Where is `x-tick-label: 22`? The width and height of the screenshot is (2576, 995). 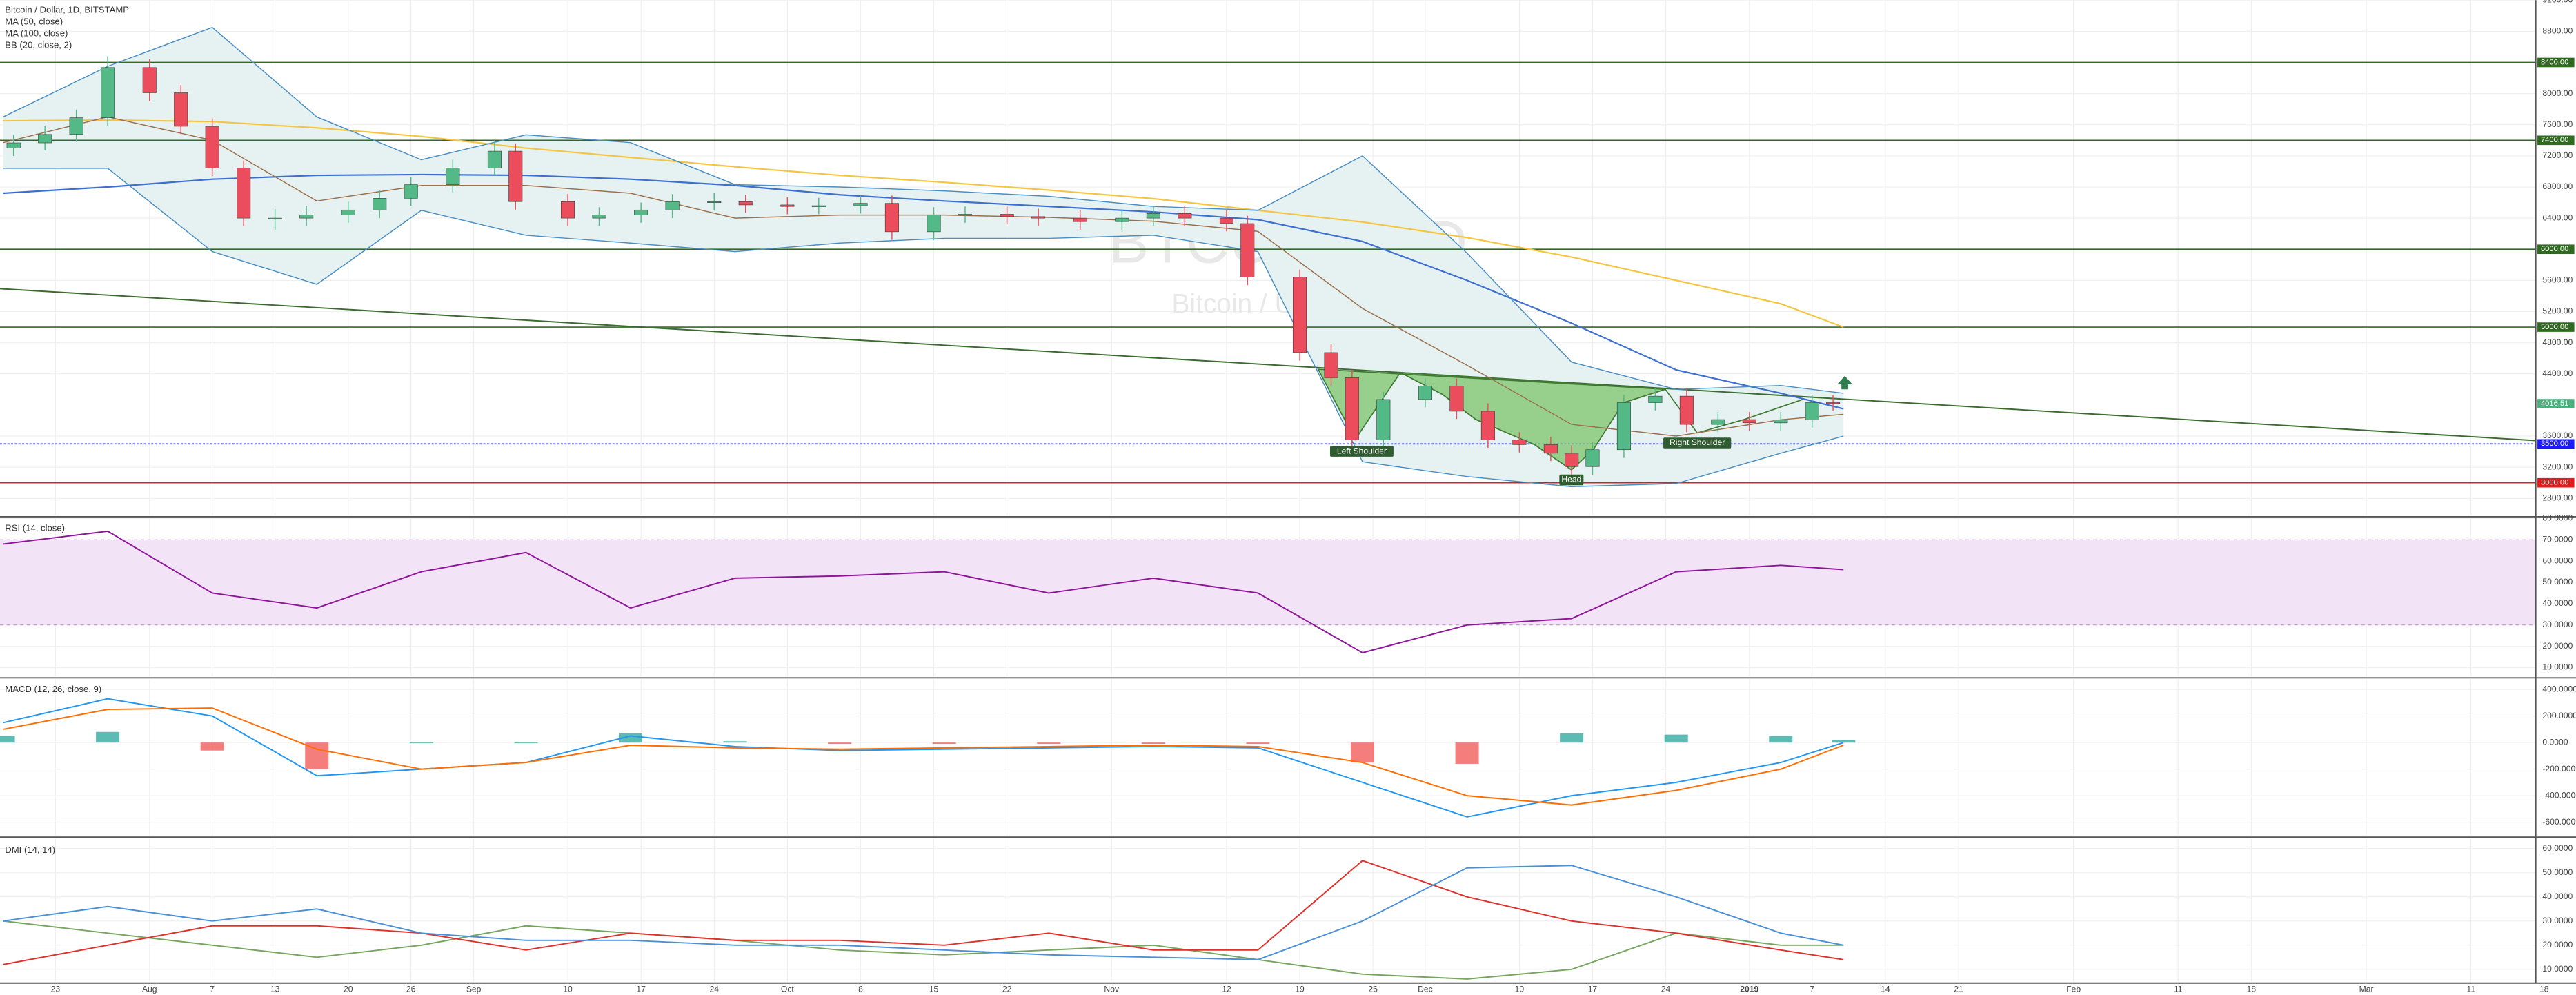 x-tick-label: 22 is located at coordinates (1007, 990).